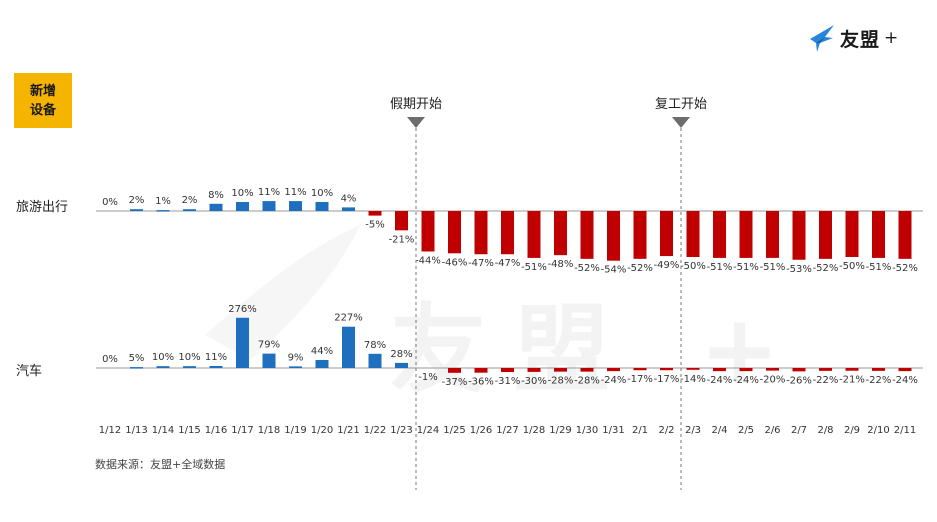  I want to click on data-label-1-1-14: 10%, so click(163, 357).